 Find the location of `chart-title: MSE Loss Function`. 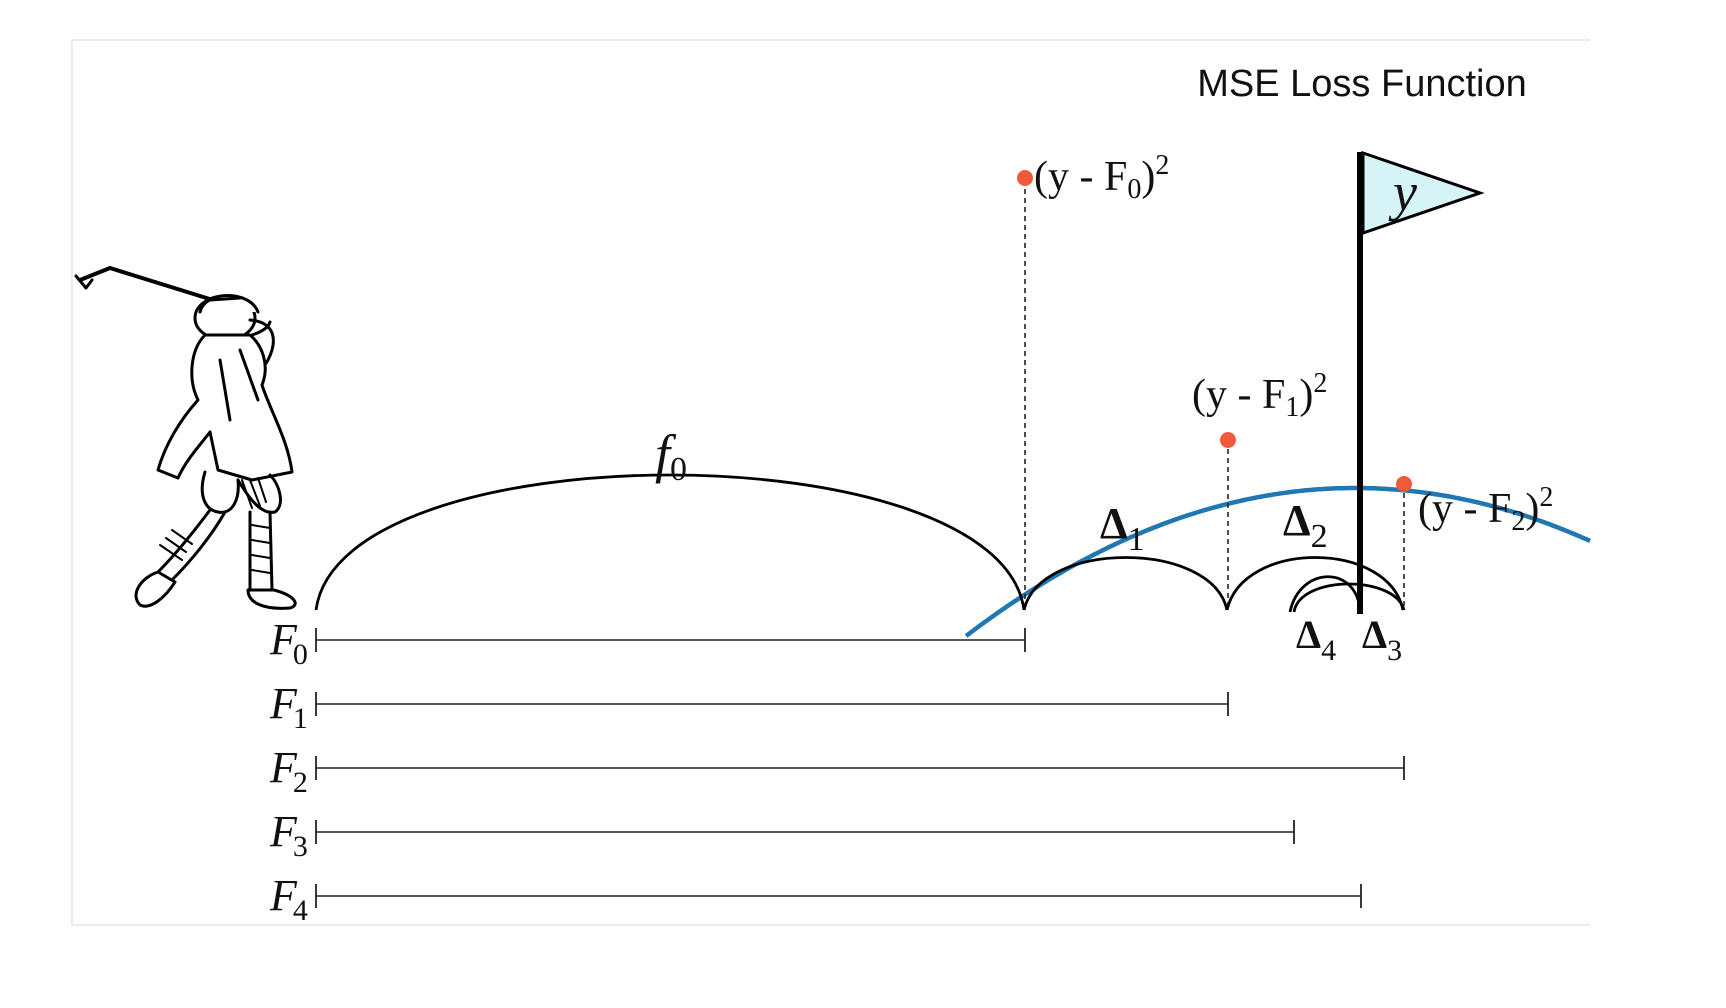

chart-title: MSE Loss Function is located at coordinates (1361, 84).